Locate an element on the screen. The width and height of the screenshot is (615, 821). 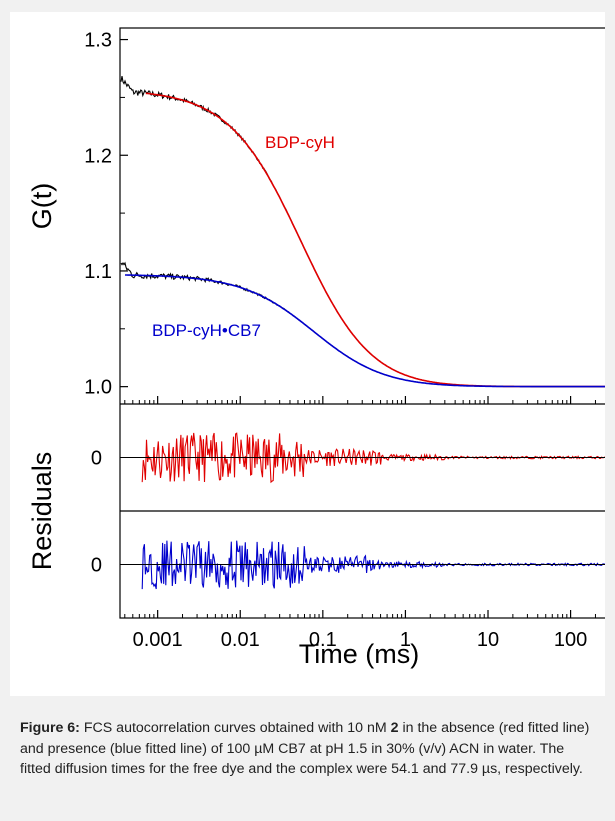
y-axis-title: G(t) is located at coordinates (42, 206).